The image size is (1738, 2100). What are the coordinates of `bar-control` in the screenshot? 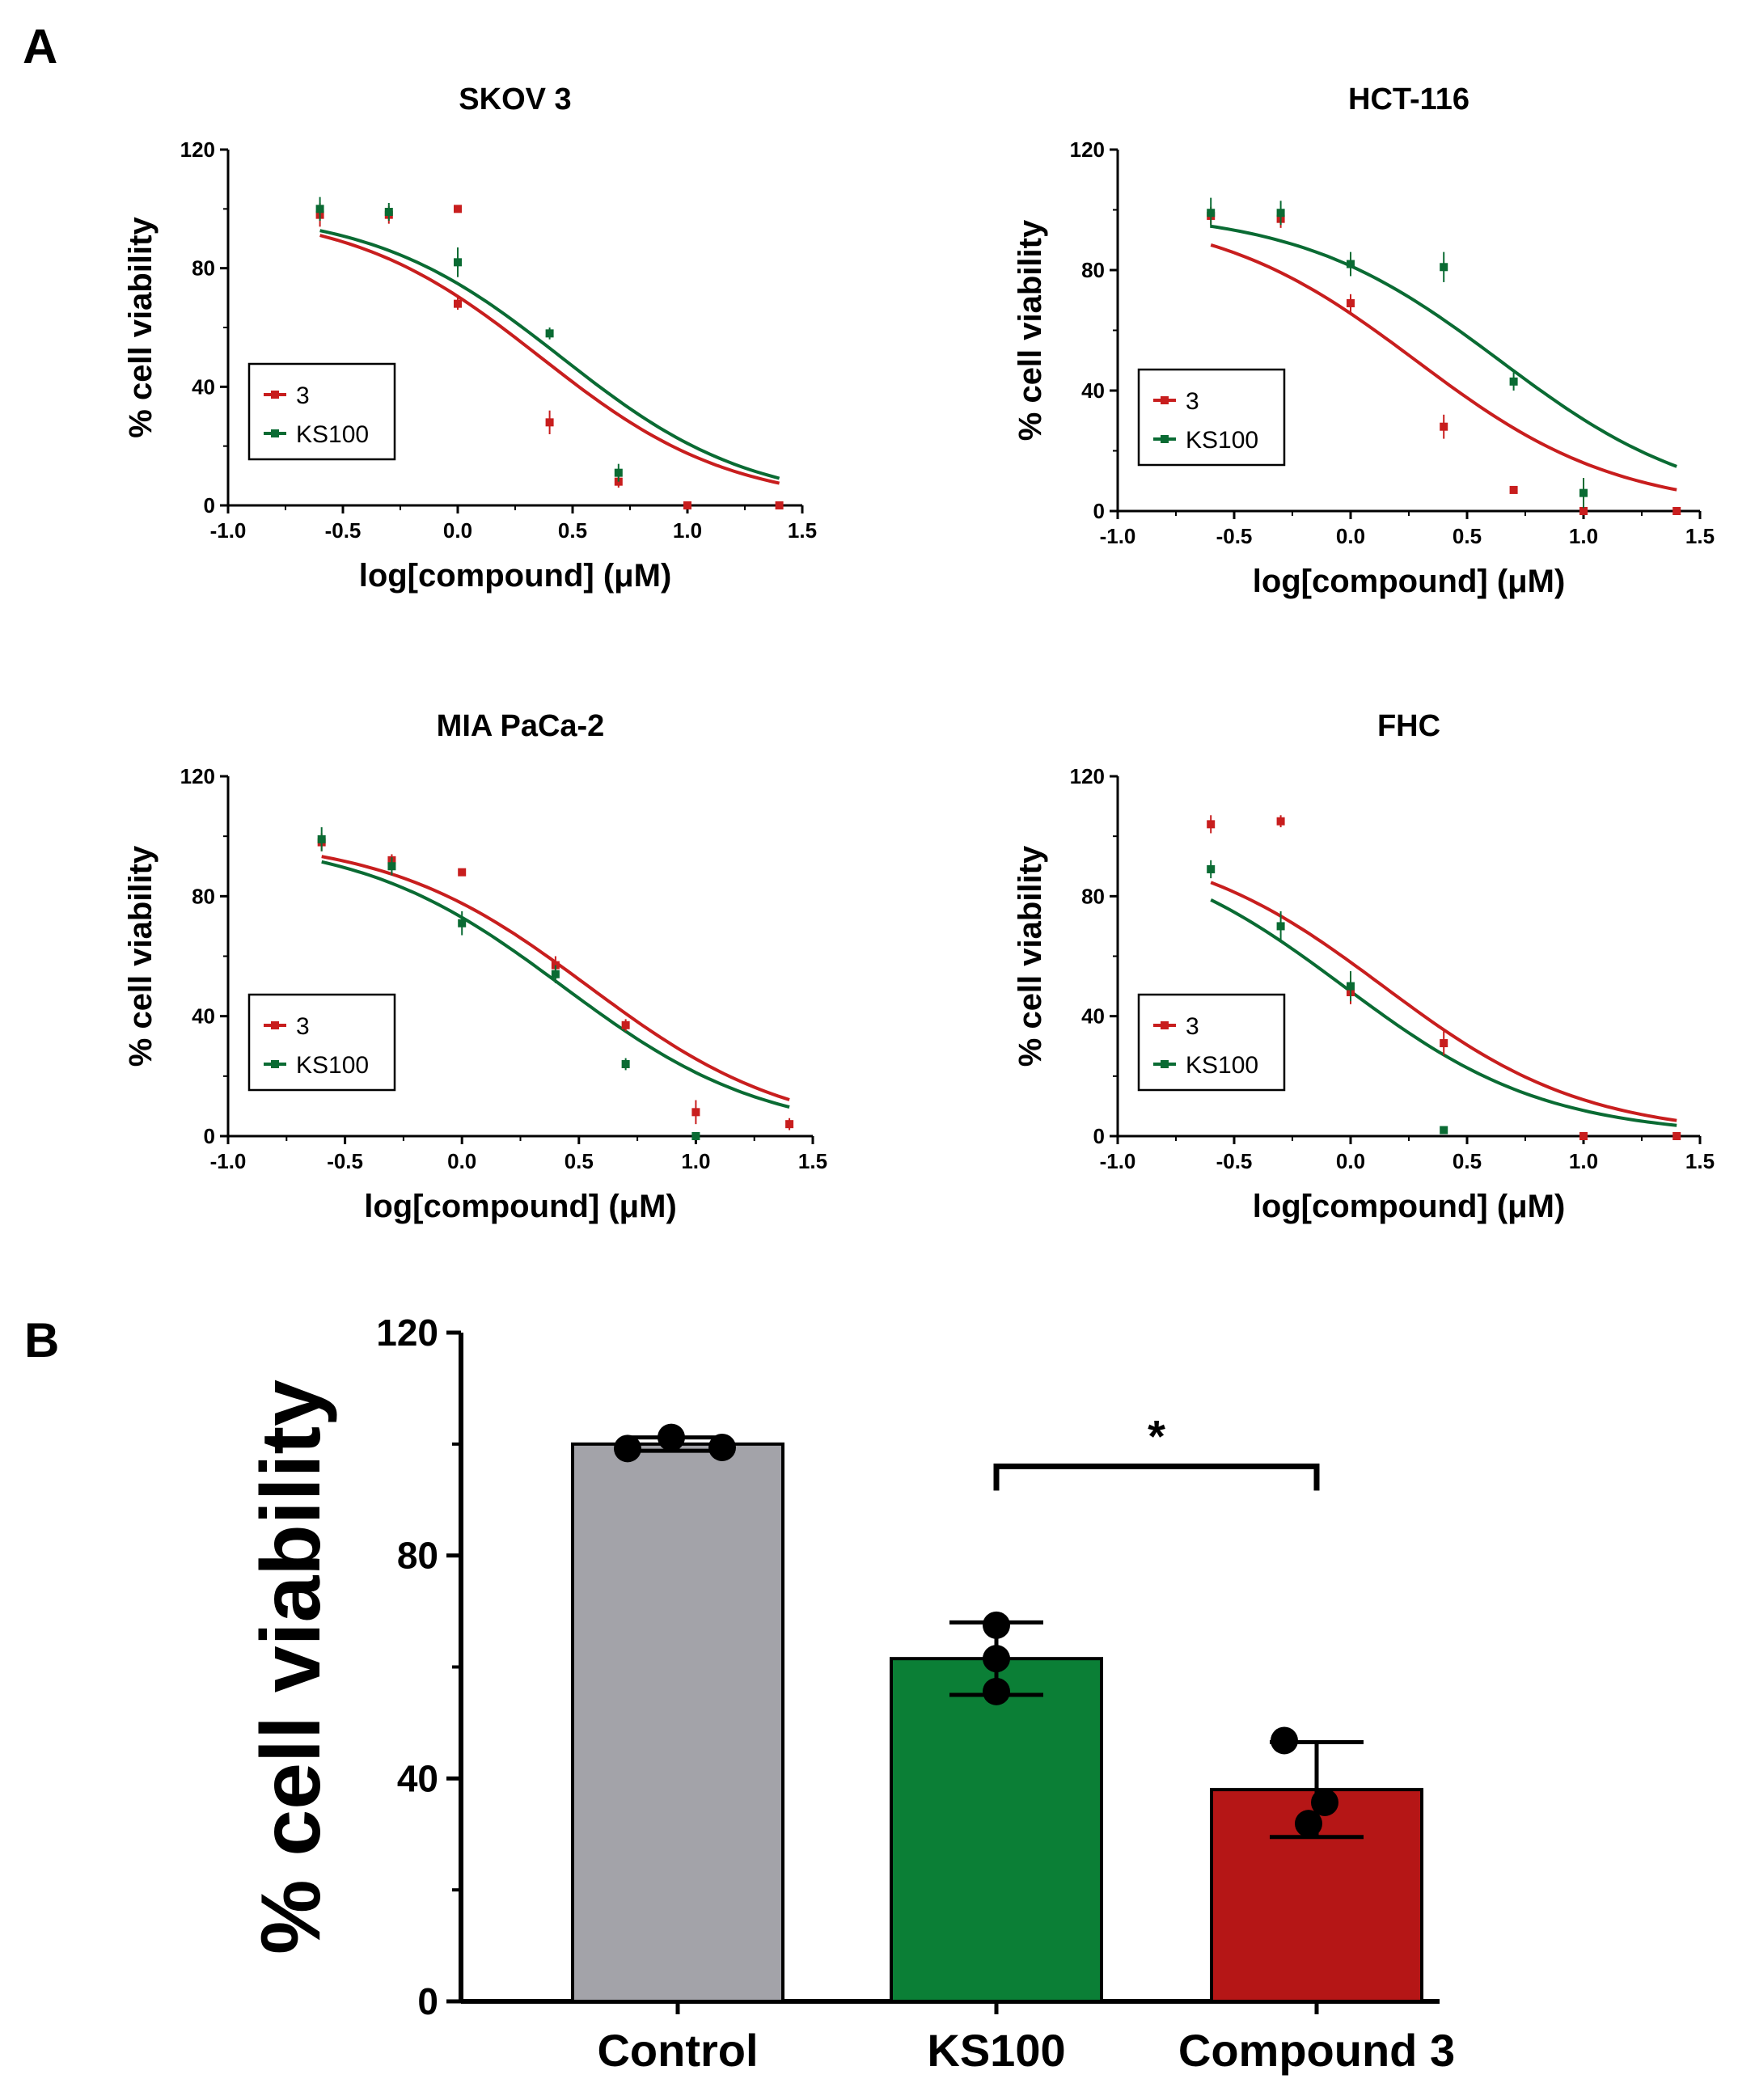 It's located at (677, 1723).